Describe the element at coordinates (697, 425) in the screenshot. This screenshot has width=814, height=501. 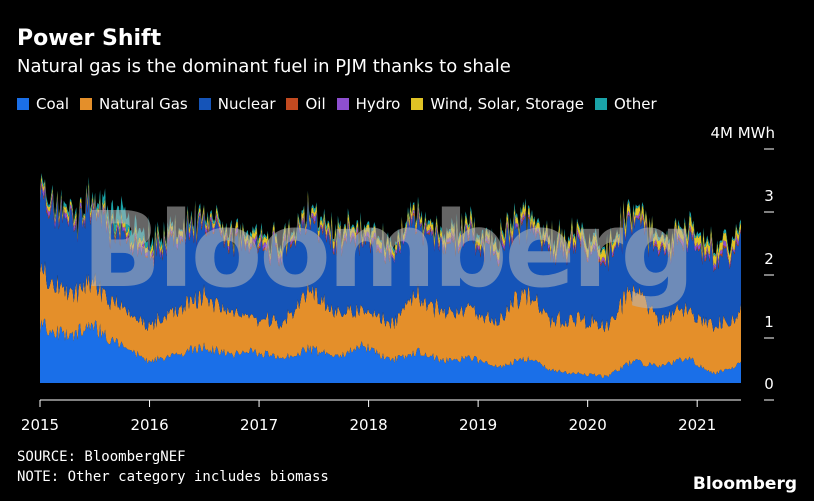
I see `x-tick-label: 2021` at that location.